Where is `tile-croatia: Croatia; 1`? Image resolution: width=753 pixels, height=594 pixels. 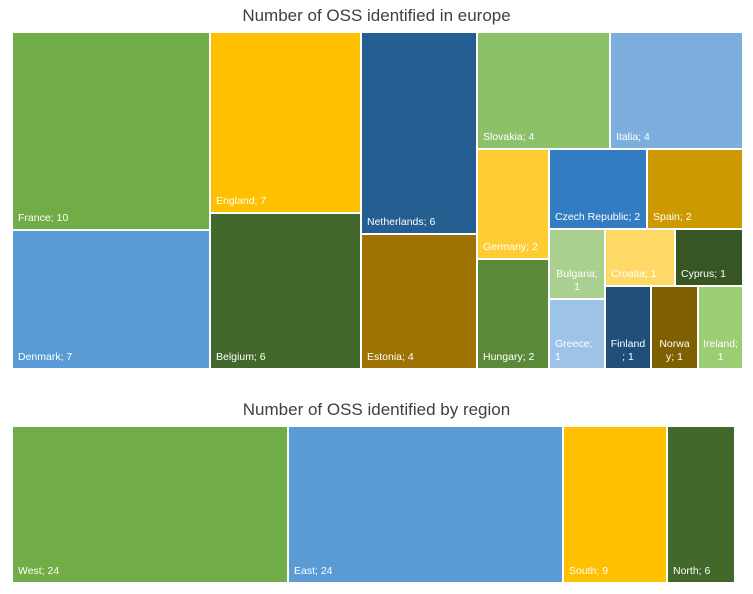 tile-croatia: Croatia; 1 is located at coordinates (640, 257).